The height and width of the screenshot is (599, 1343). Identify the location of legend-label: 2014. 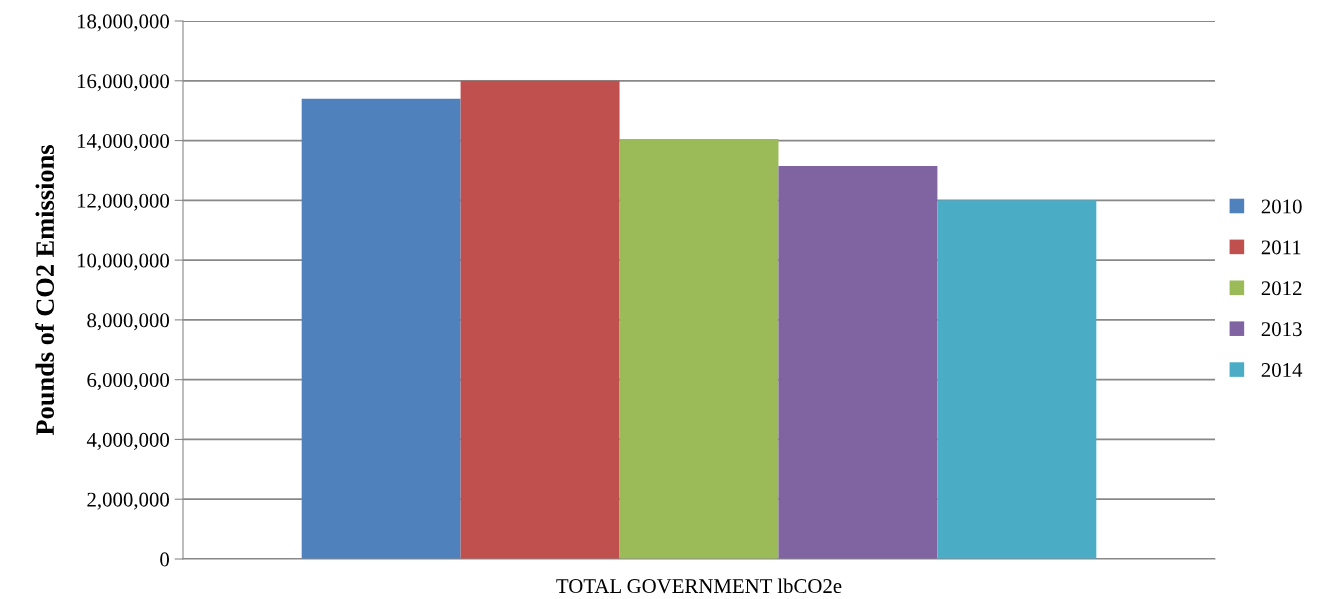
(1282, 370).